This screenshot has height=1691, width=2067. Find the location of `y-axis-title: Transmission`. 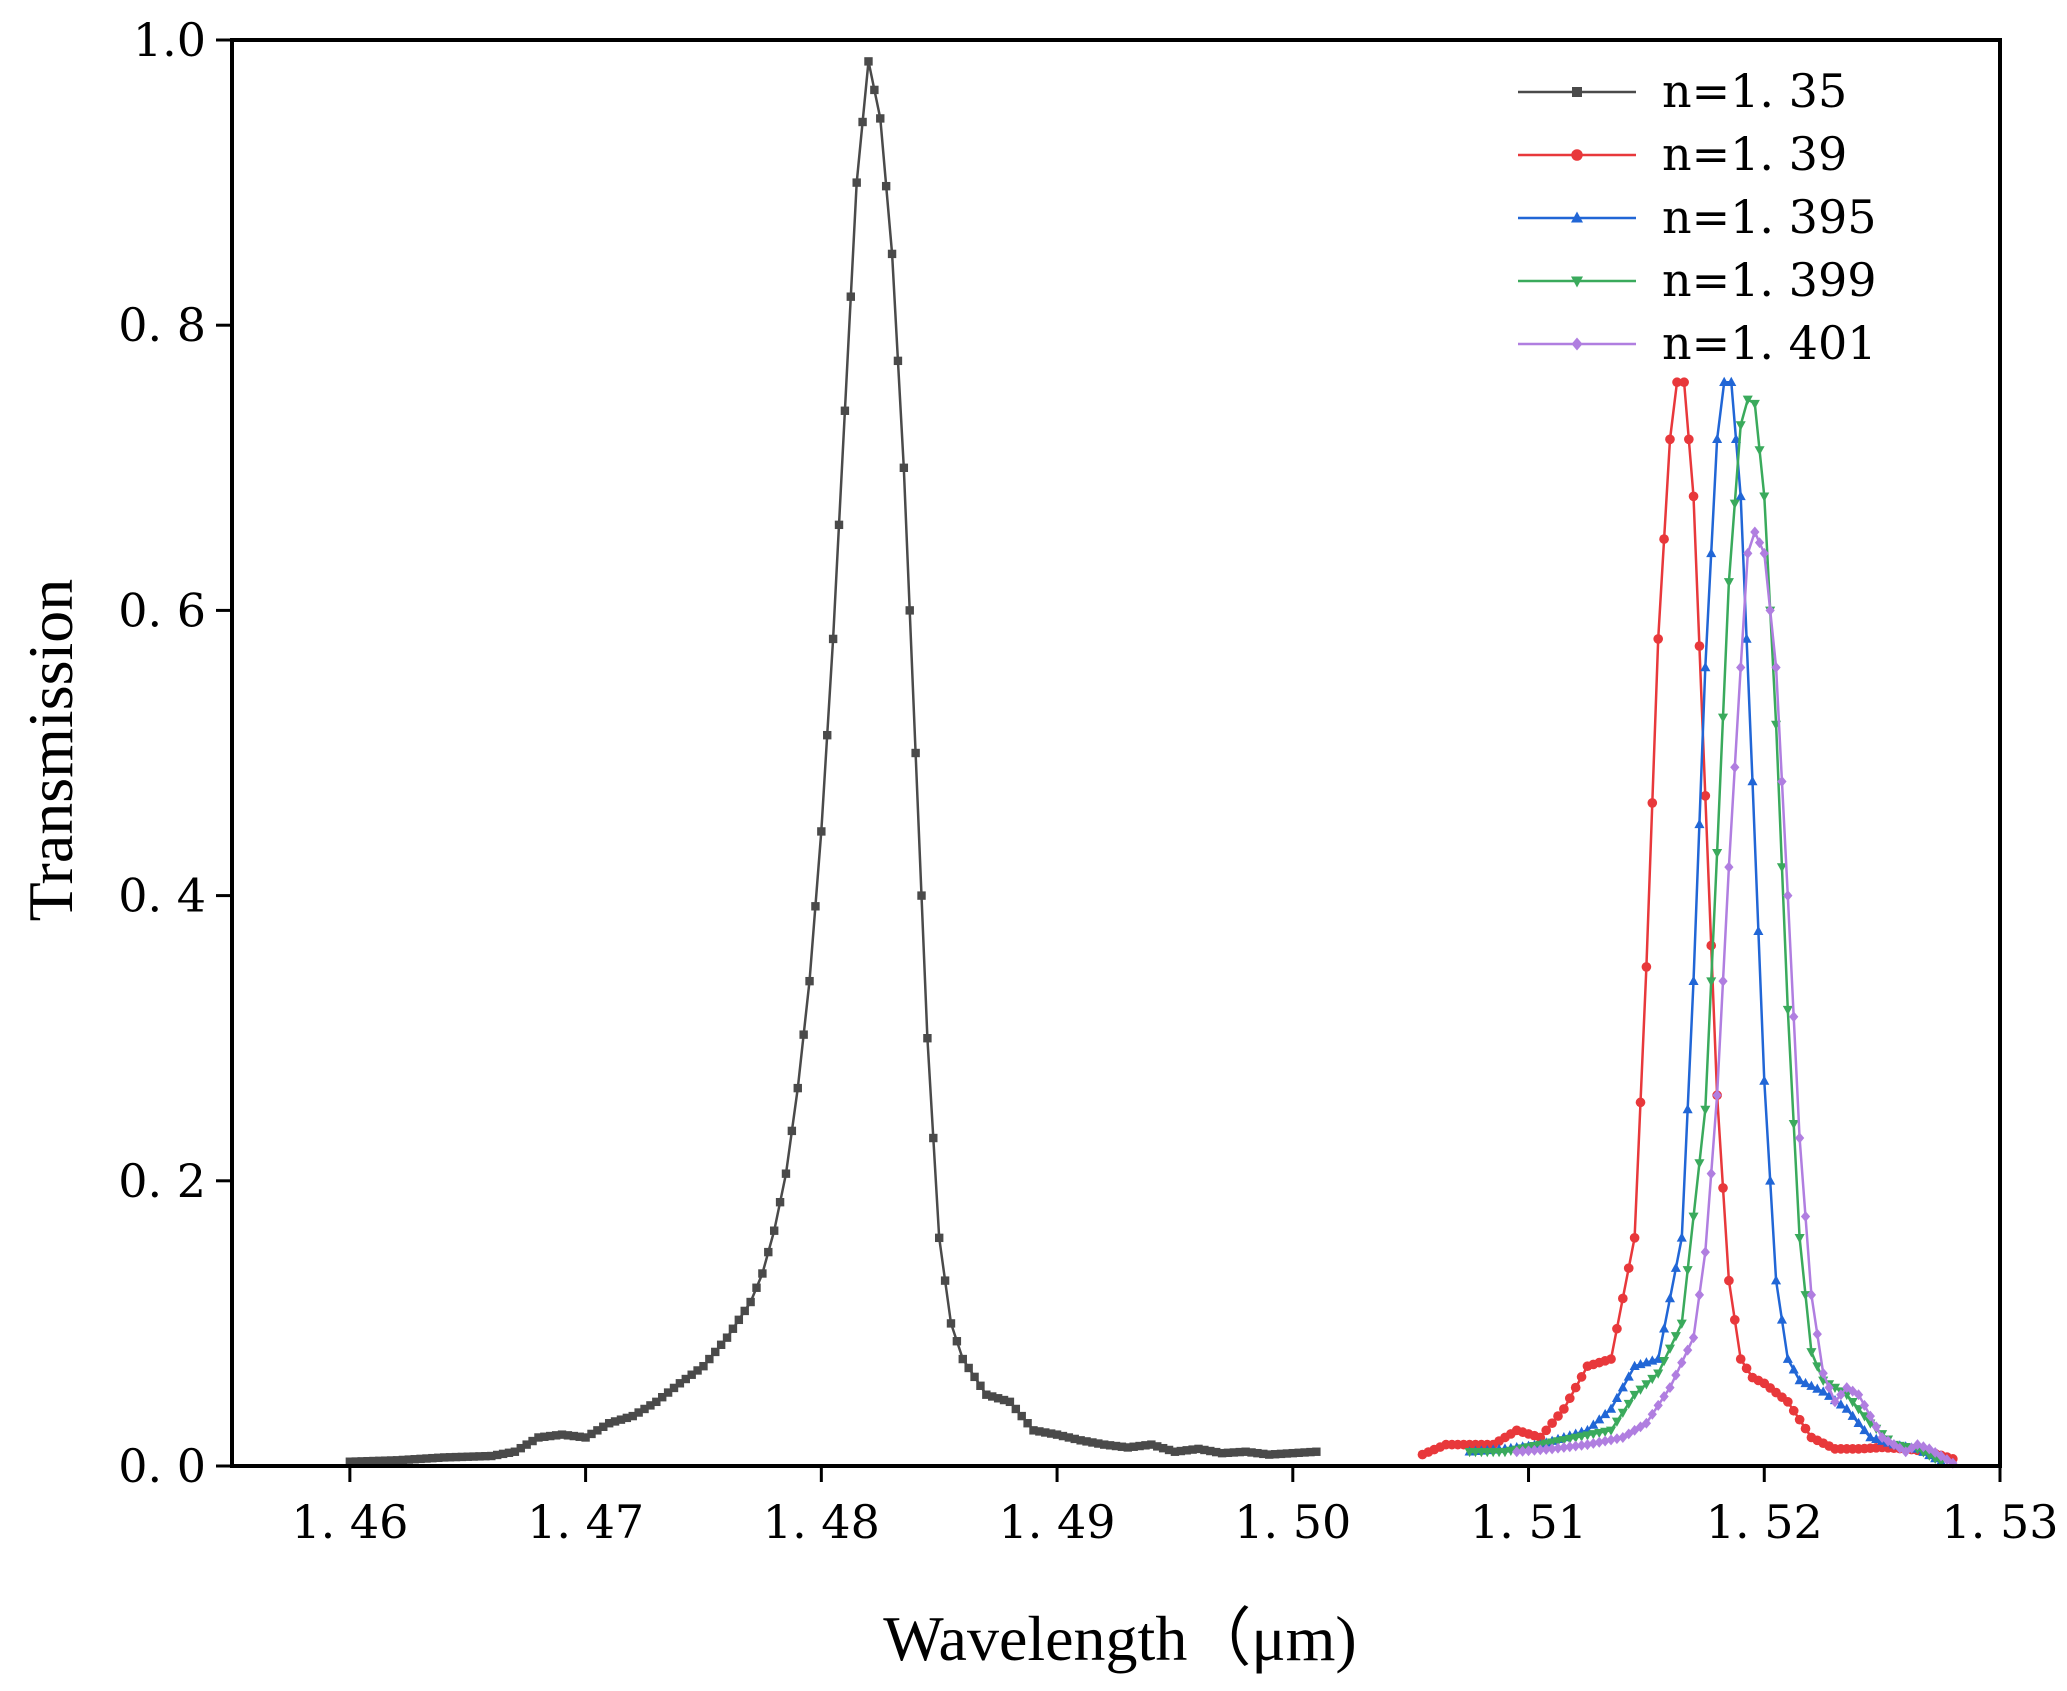

y-axis-title: Transmission is located at coordinates (50, 750).